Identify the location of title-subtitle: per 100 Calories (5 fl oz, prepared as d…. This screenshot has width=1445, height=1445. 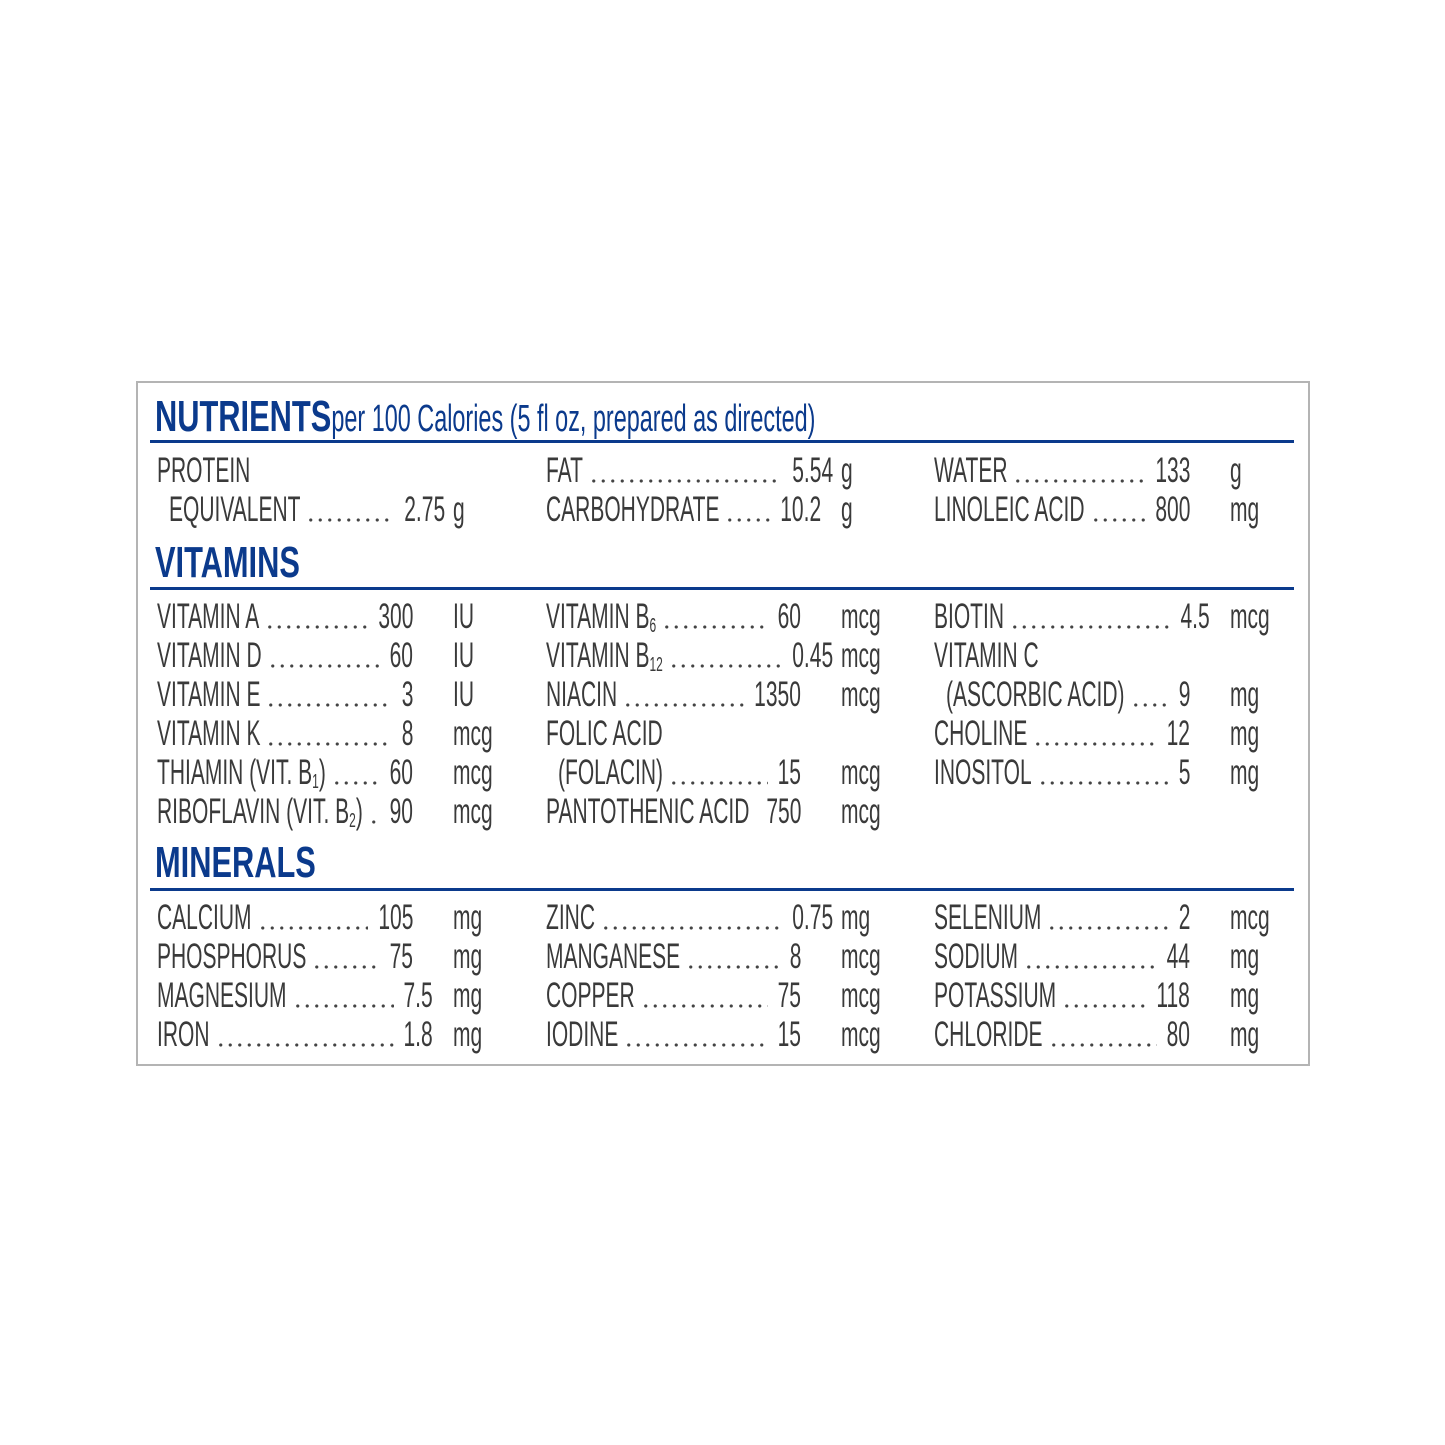
(573, 419).